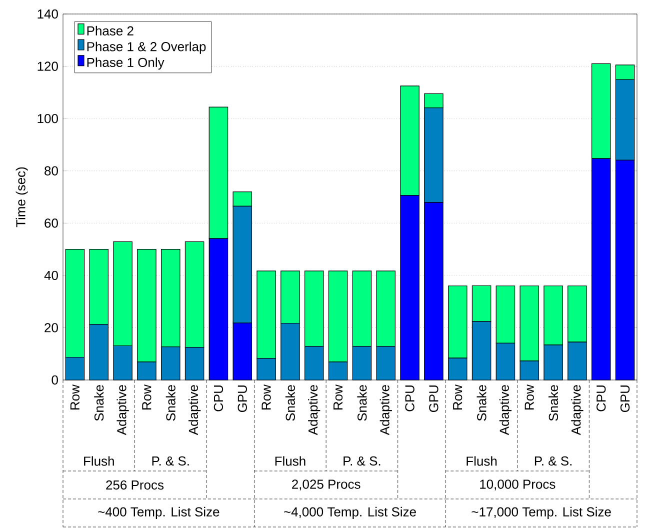  Describe the element at coordinates (518, 485) in the screenshot. I see `text: 10,000 Procs` at that location.